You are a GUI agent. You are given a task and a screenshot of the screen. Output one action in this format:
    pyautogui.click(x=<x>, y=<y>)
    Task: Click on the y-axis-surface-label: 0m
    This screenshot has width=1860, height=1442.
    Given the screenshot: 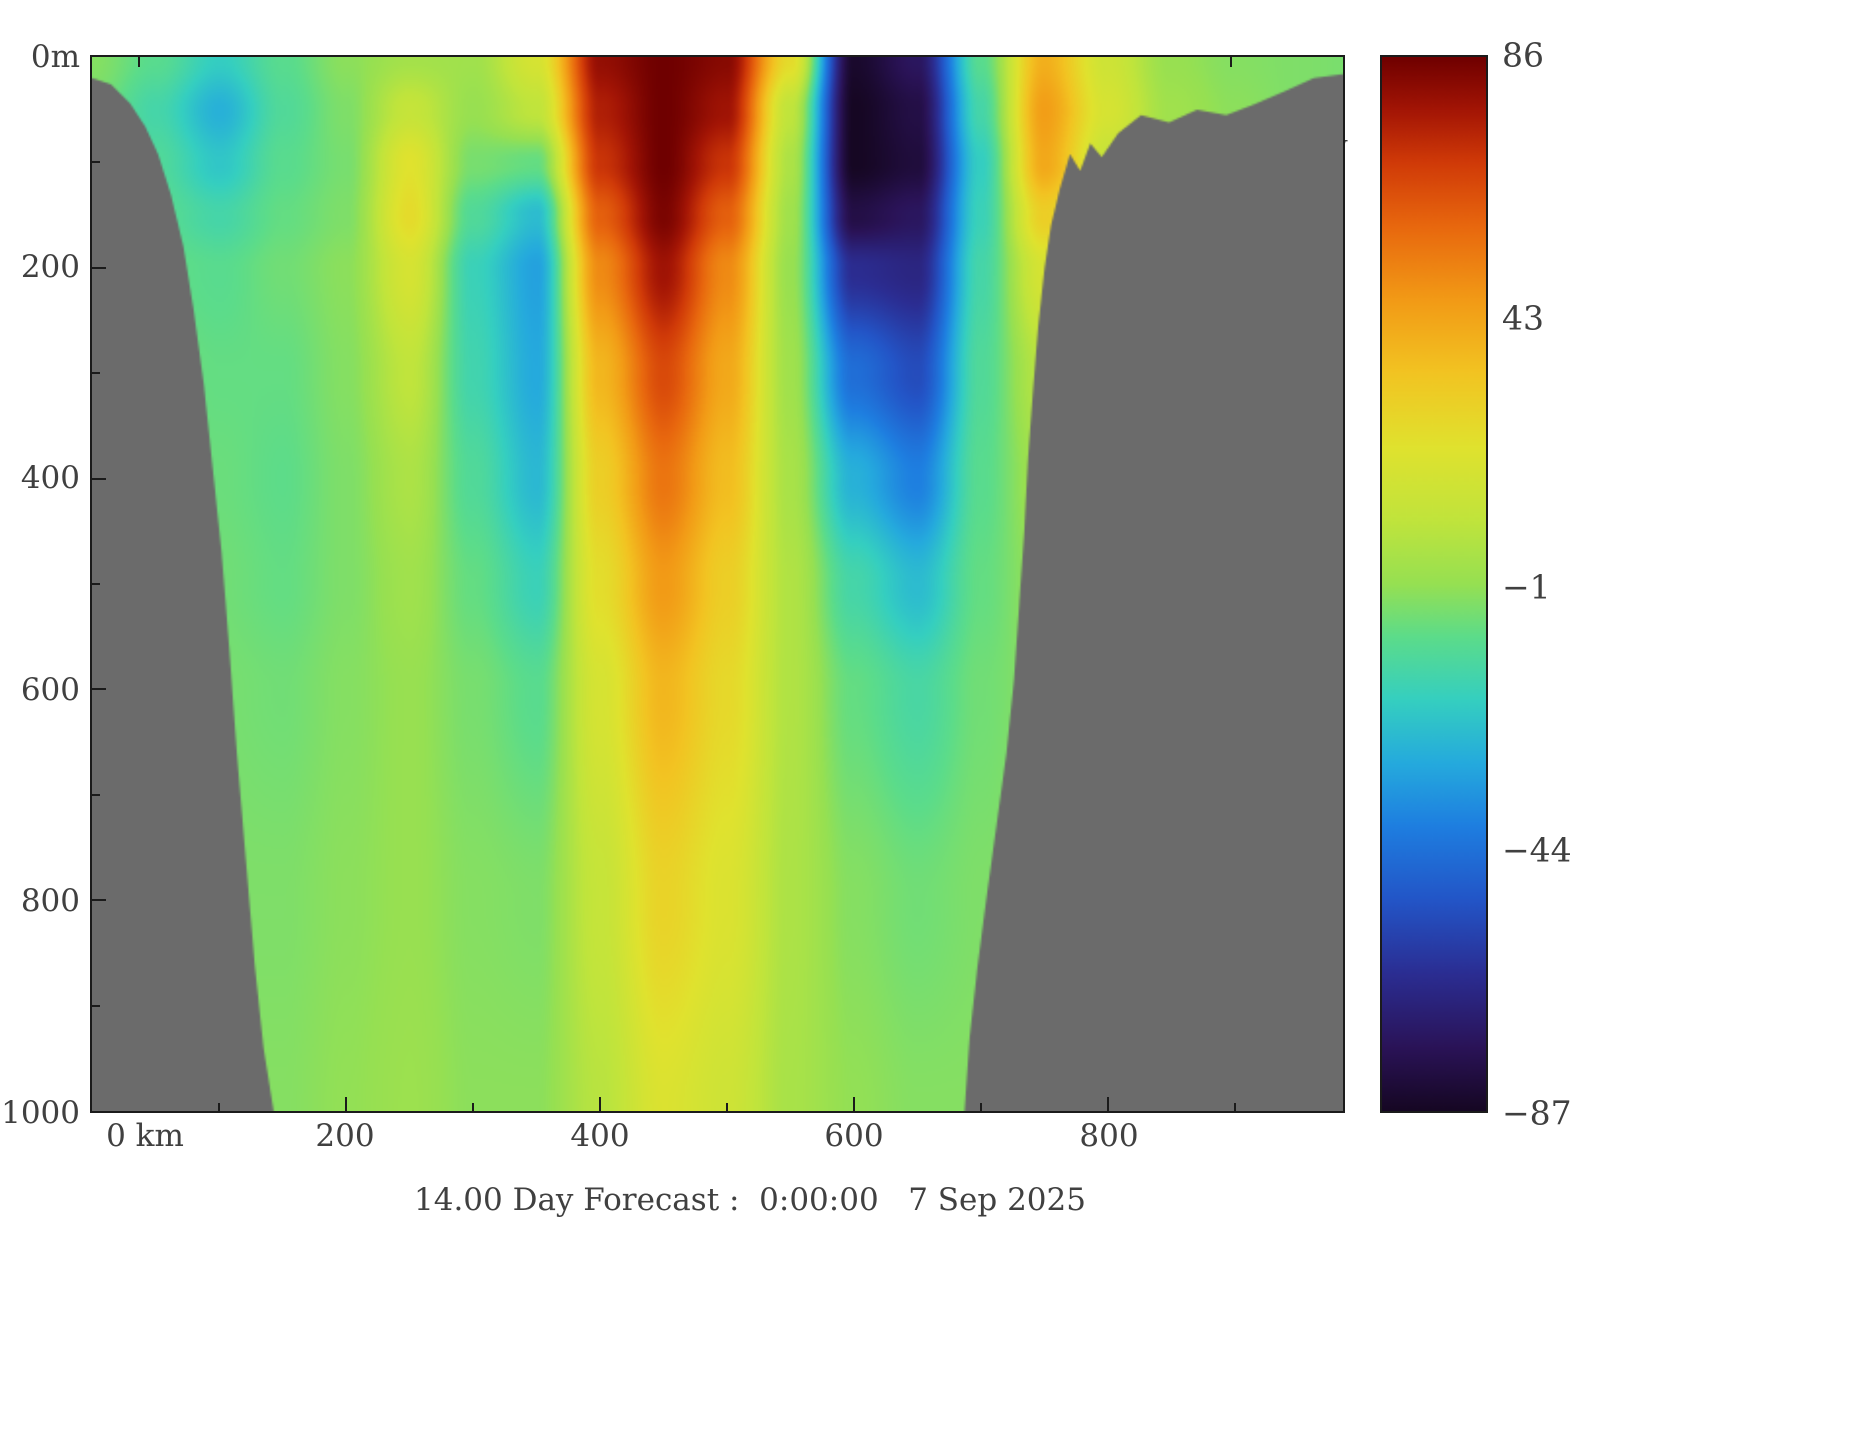 What is the action you would take?
    pyautogui.click(x=55, y=57)
    